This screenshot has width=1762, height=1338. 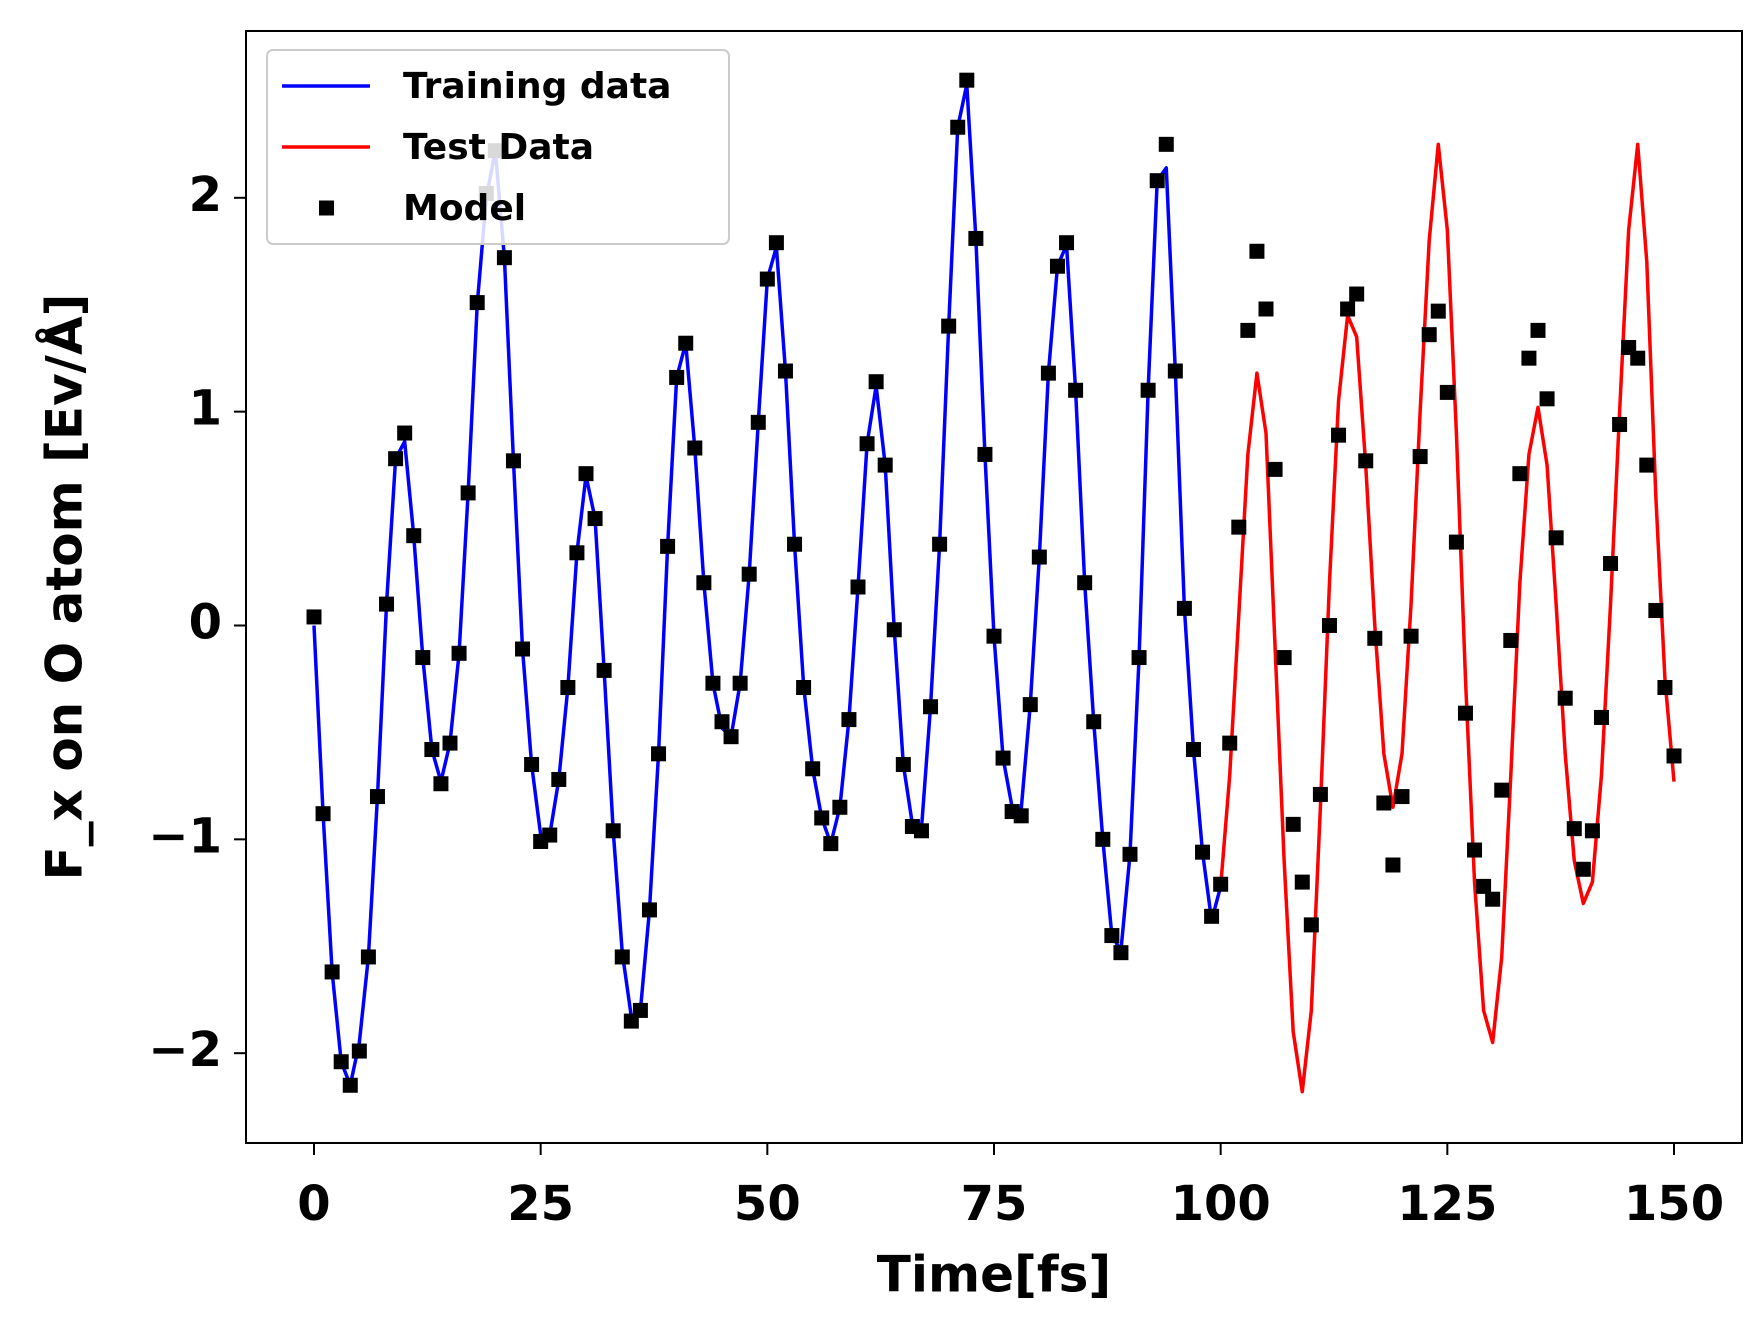 I want to click on x-axis-label: Time[fs], so click(x=994, y=1275).